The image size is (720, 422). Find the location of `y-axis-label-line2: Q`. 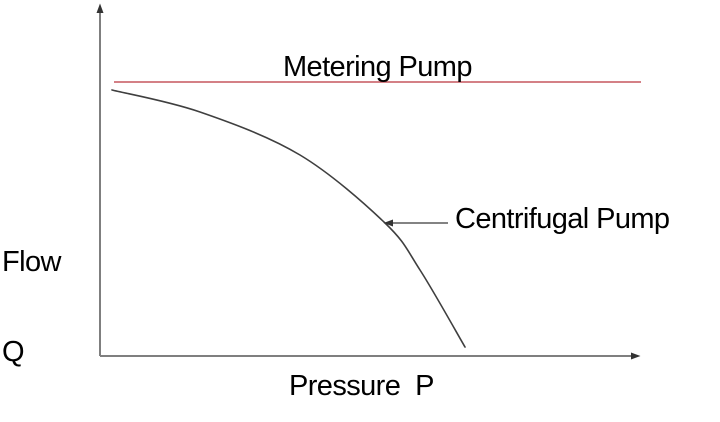

y-axis-label-line2: Q is located at coordinates (13, 352).